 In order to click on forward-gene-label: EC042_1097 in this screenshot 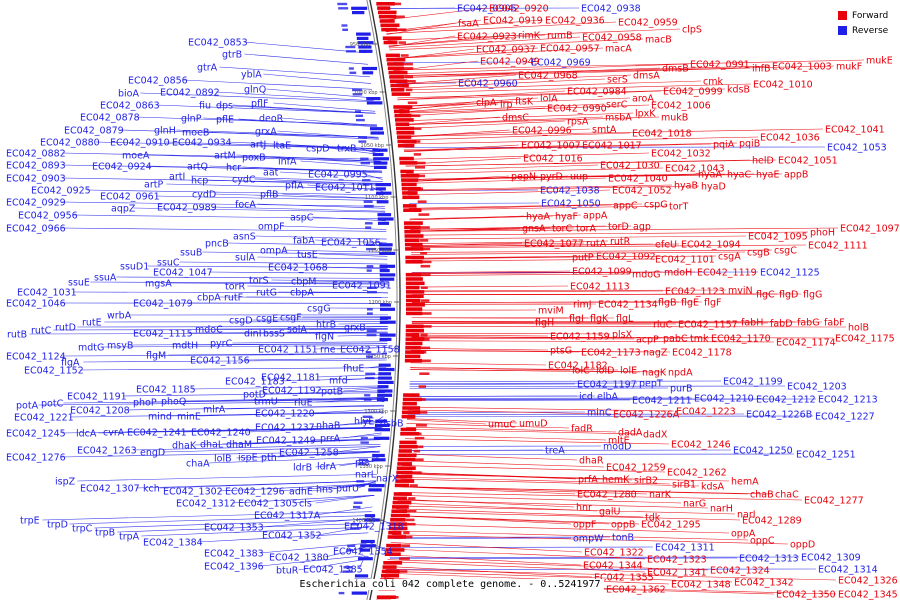, I will do `click(870, 229)`.